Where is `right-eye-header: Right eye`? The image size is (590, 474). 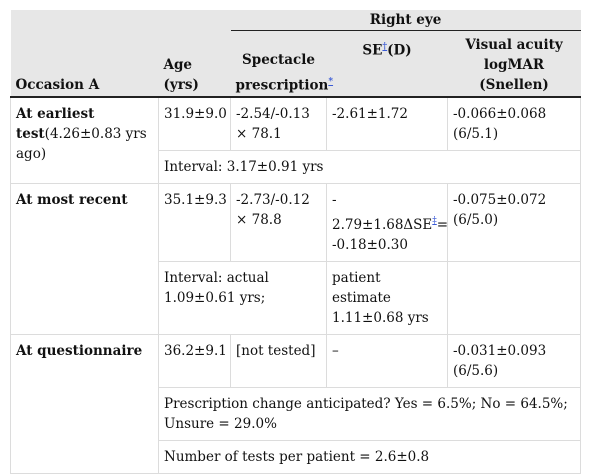
right-eye-header: Right eye is located at coordinates (405, 20).